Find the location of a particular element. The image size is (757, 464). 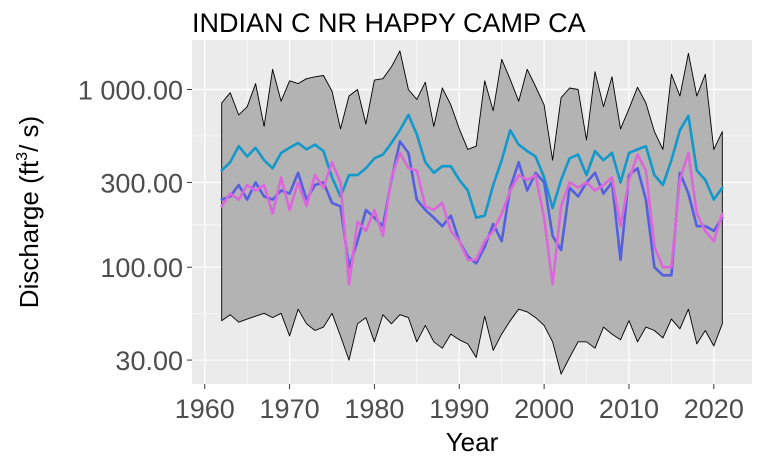

x-axis-ticks: 1960 1970 1980 1990 2000 2010 2020 is located at coordinates (459, 404).